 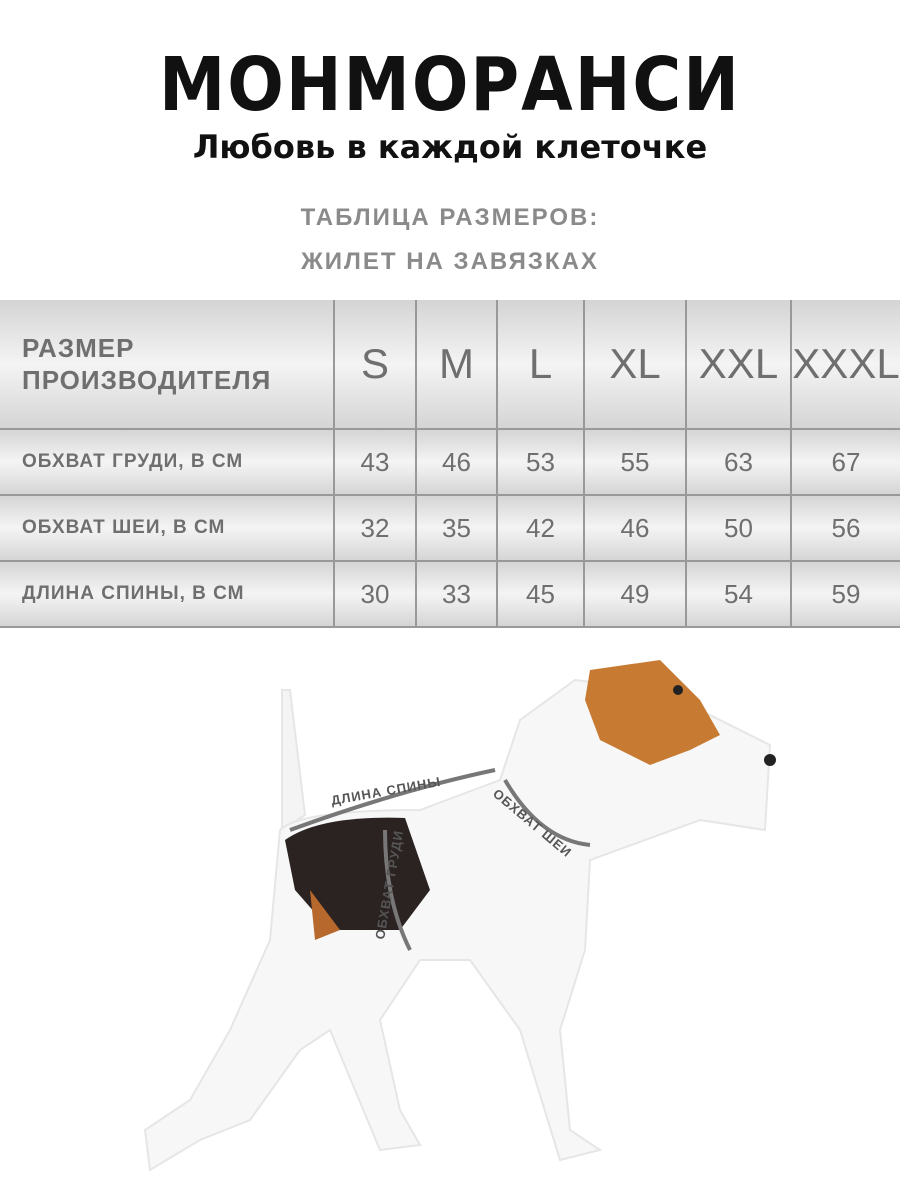 I want to click on table-row: ДЛИНА СПИНЫ, В СМ 30 33 45 49 54 59, so click(x=450, y=594).